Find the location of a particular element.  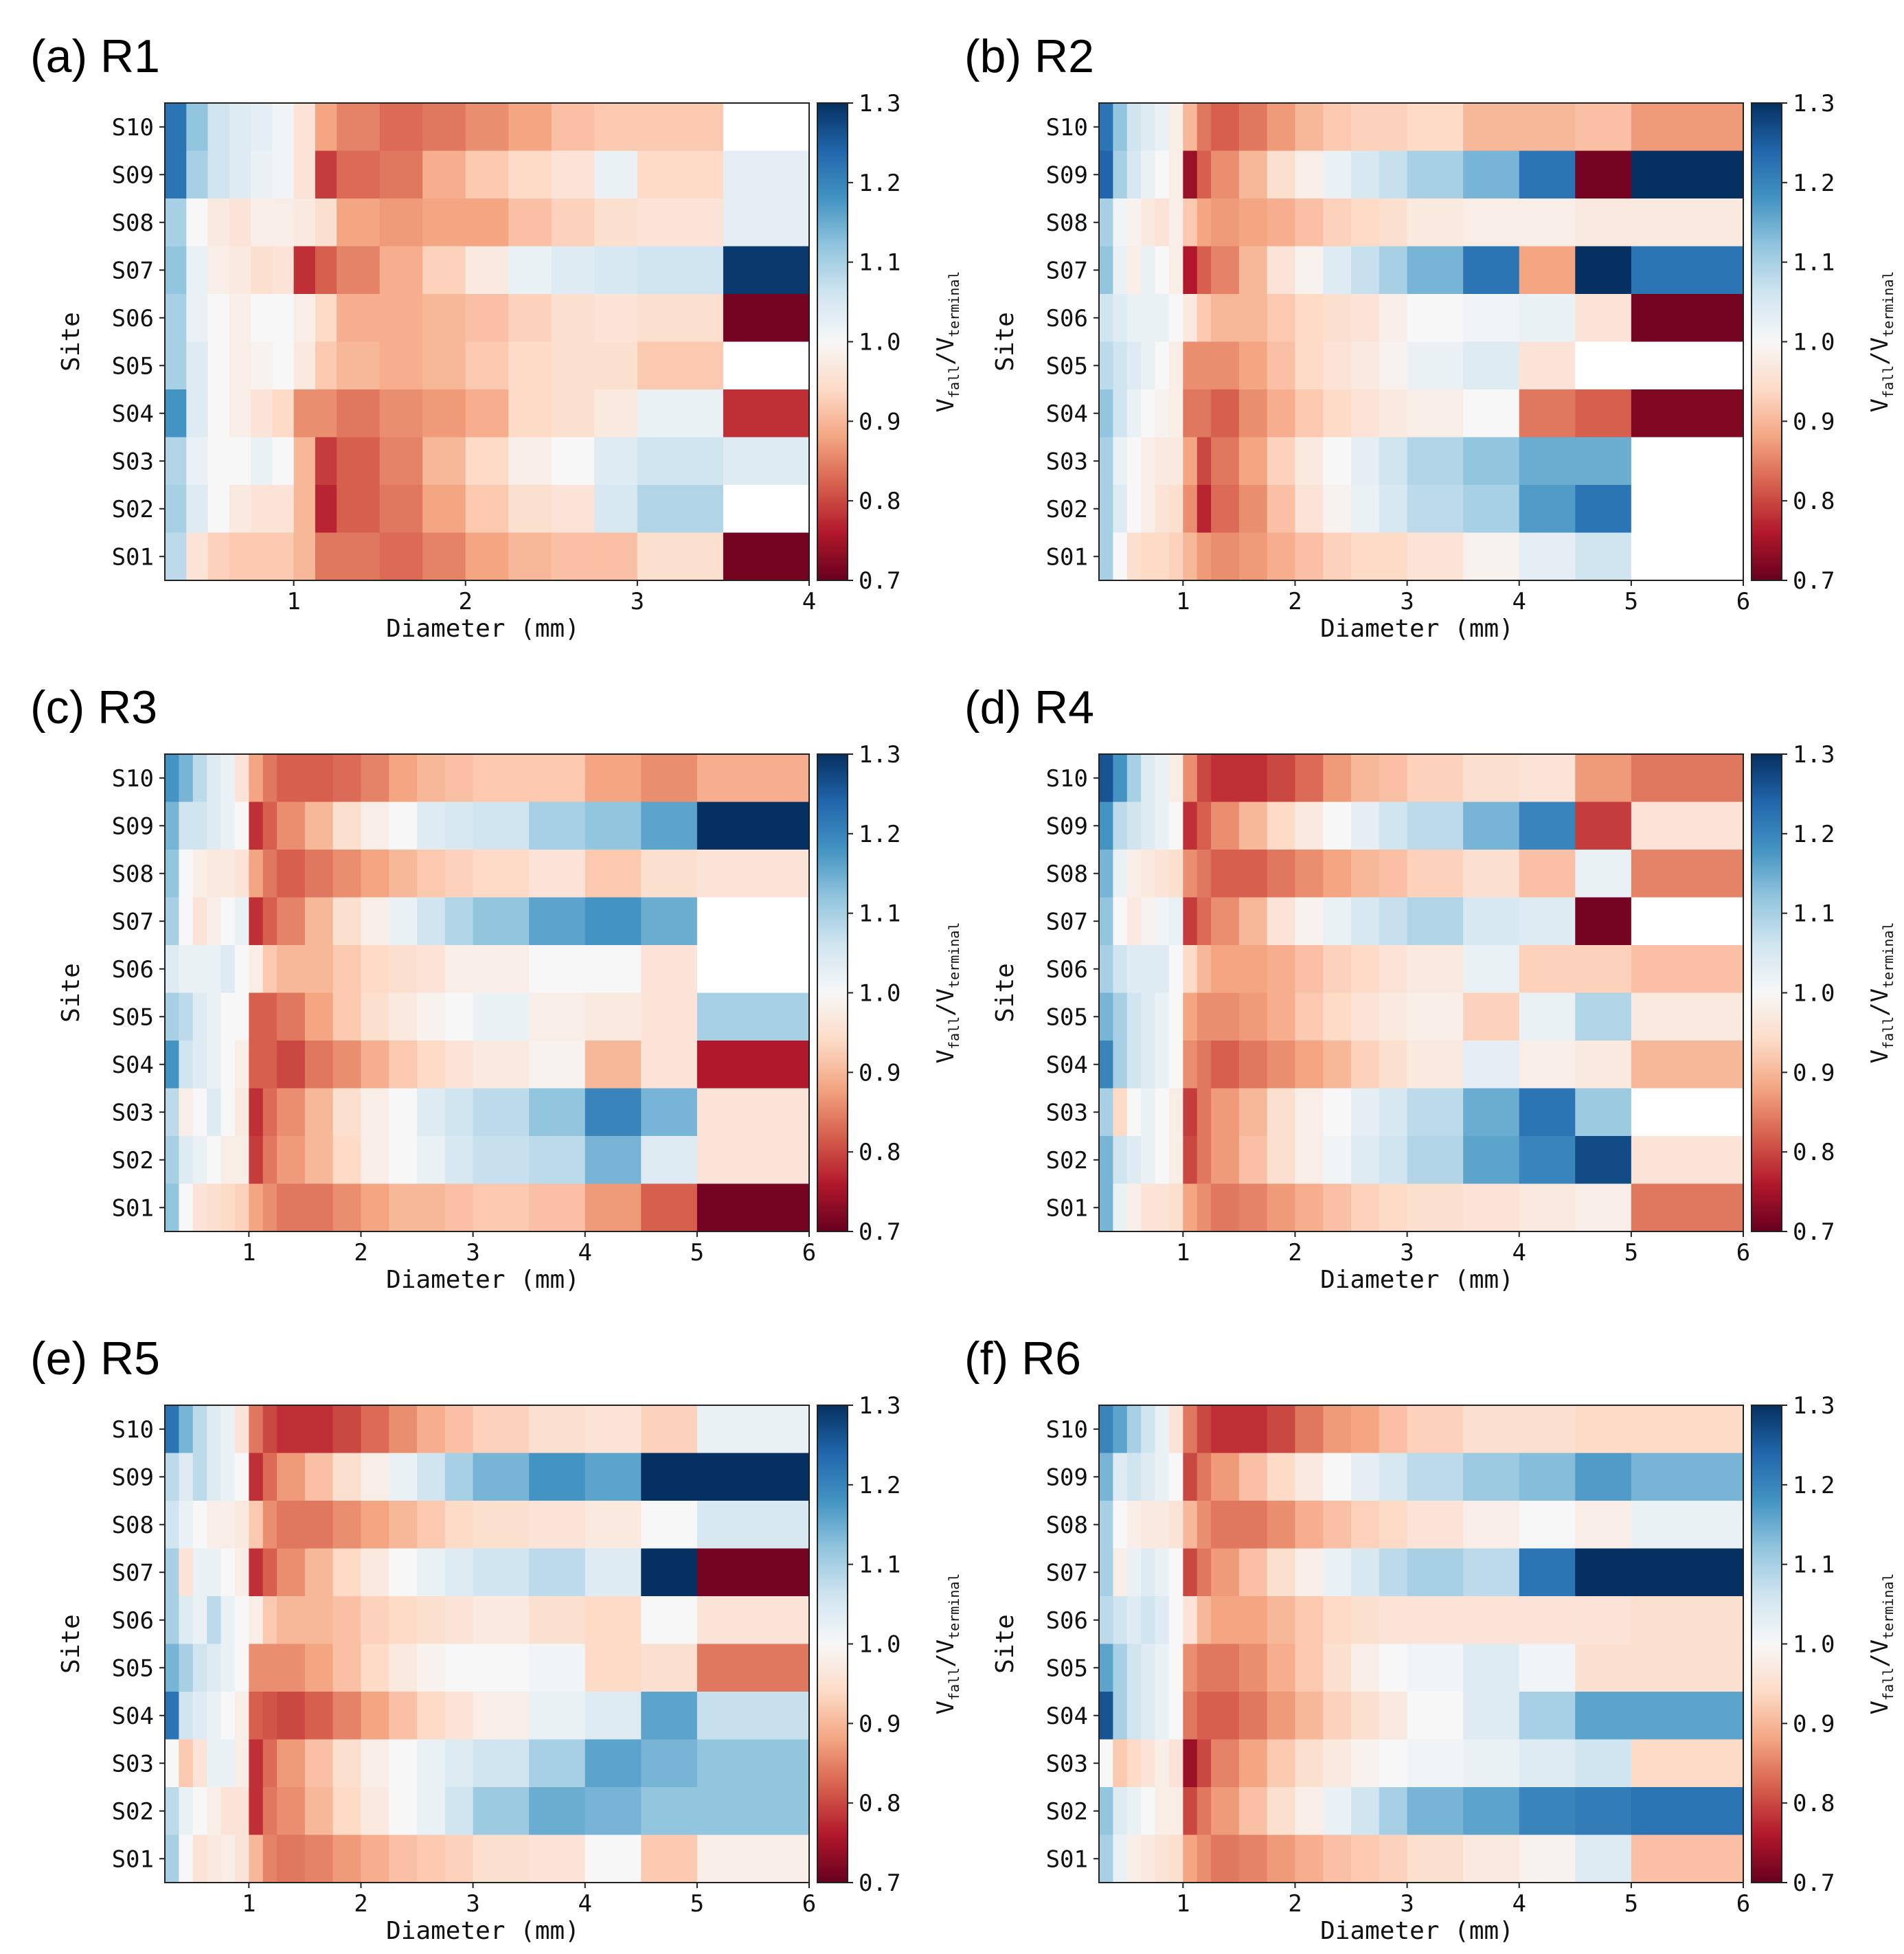

colorbar is located at coordinates (832, 1644).